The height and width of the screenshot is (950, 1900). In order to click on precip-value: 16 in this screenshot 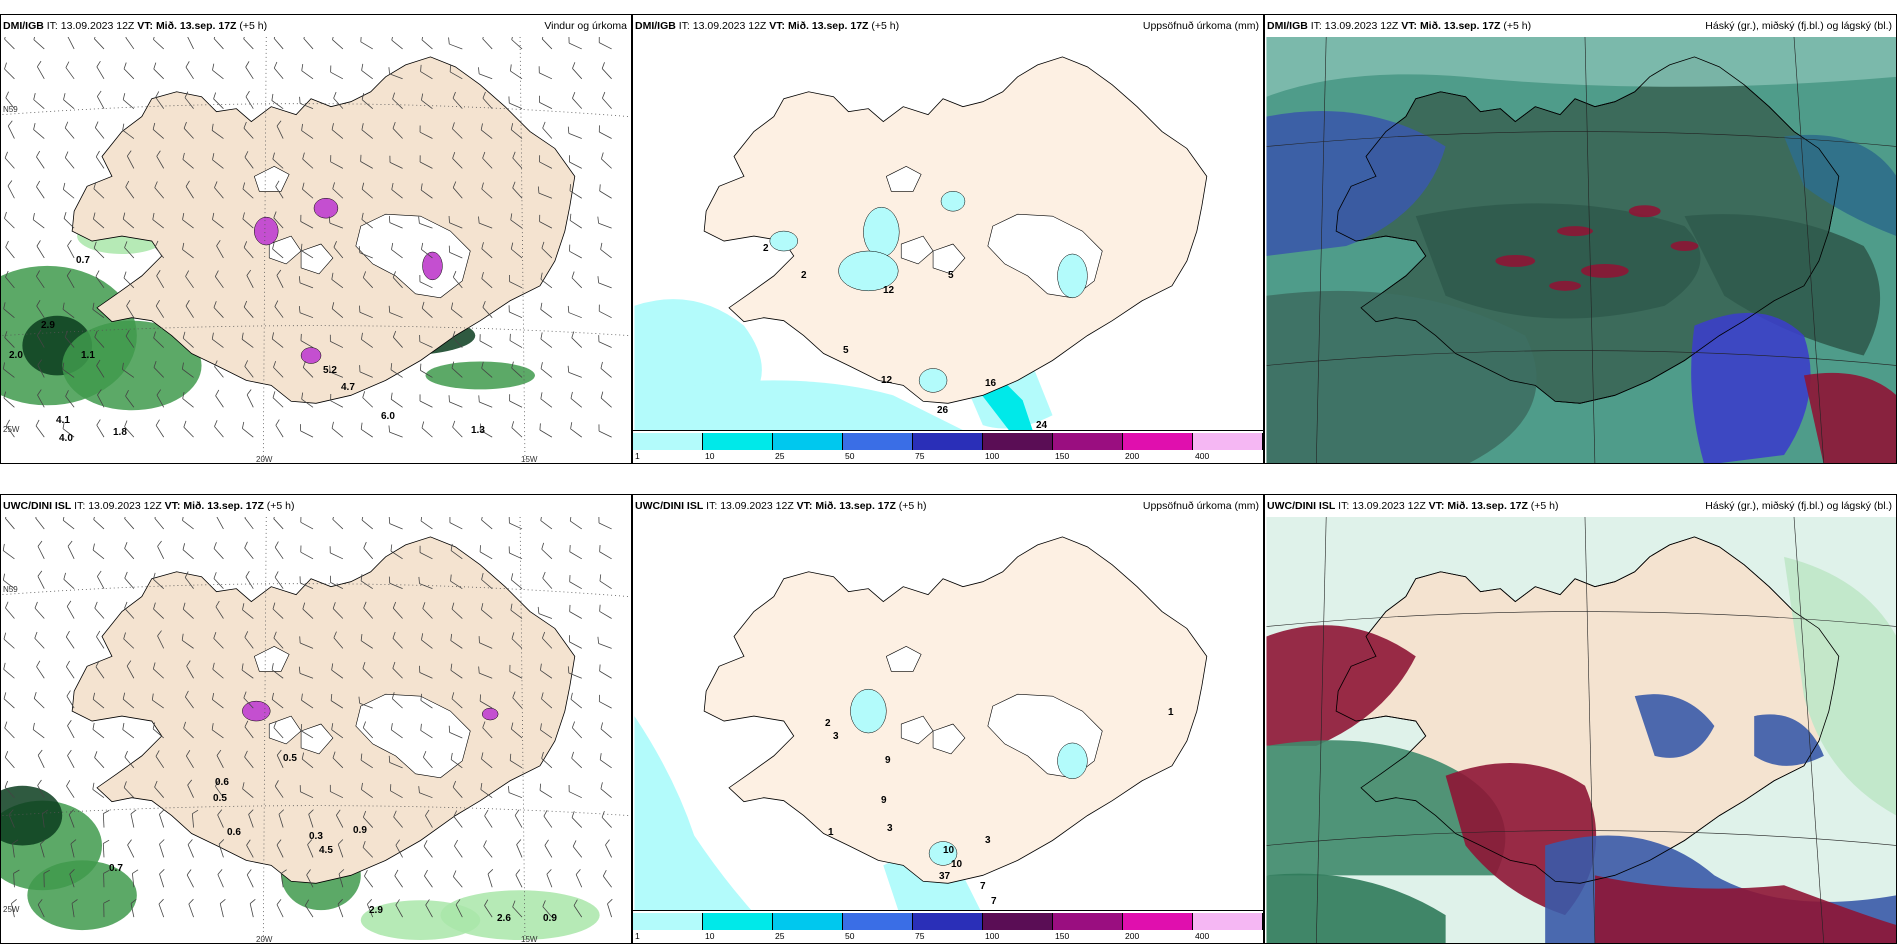, I will do `click(991, 383)`.